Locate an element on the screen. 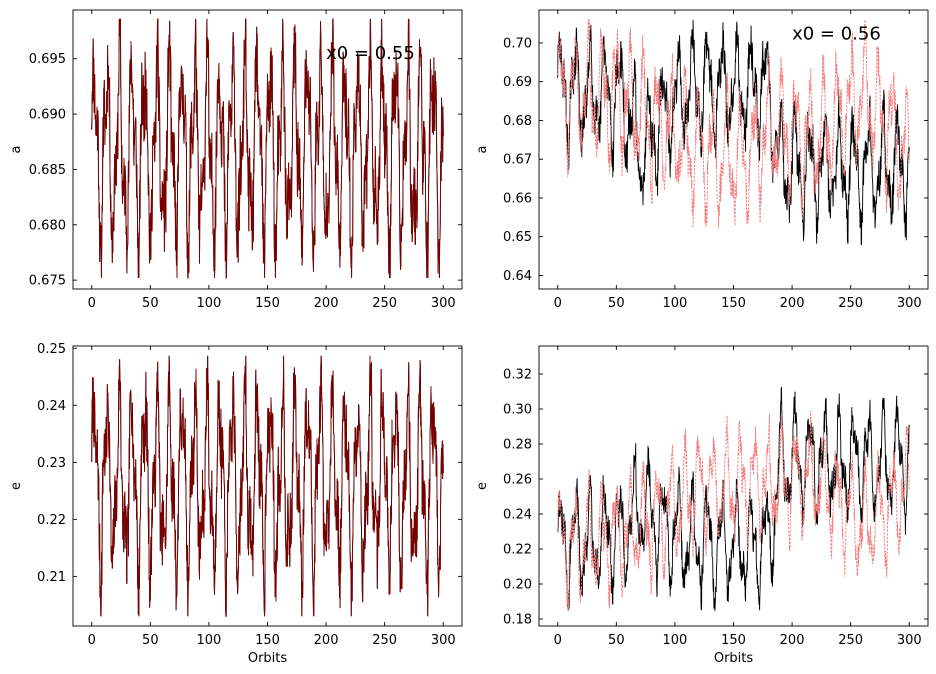  y-tick-label: 0.30 is located at coordinates (517, 410).